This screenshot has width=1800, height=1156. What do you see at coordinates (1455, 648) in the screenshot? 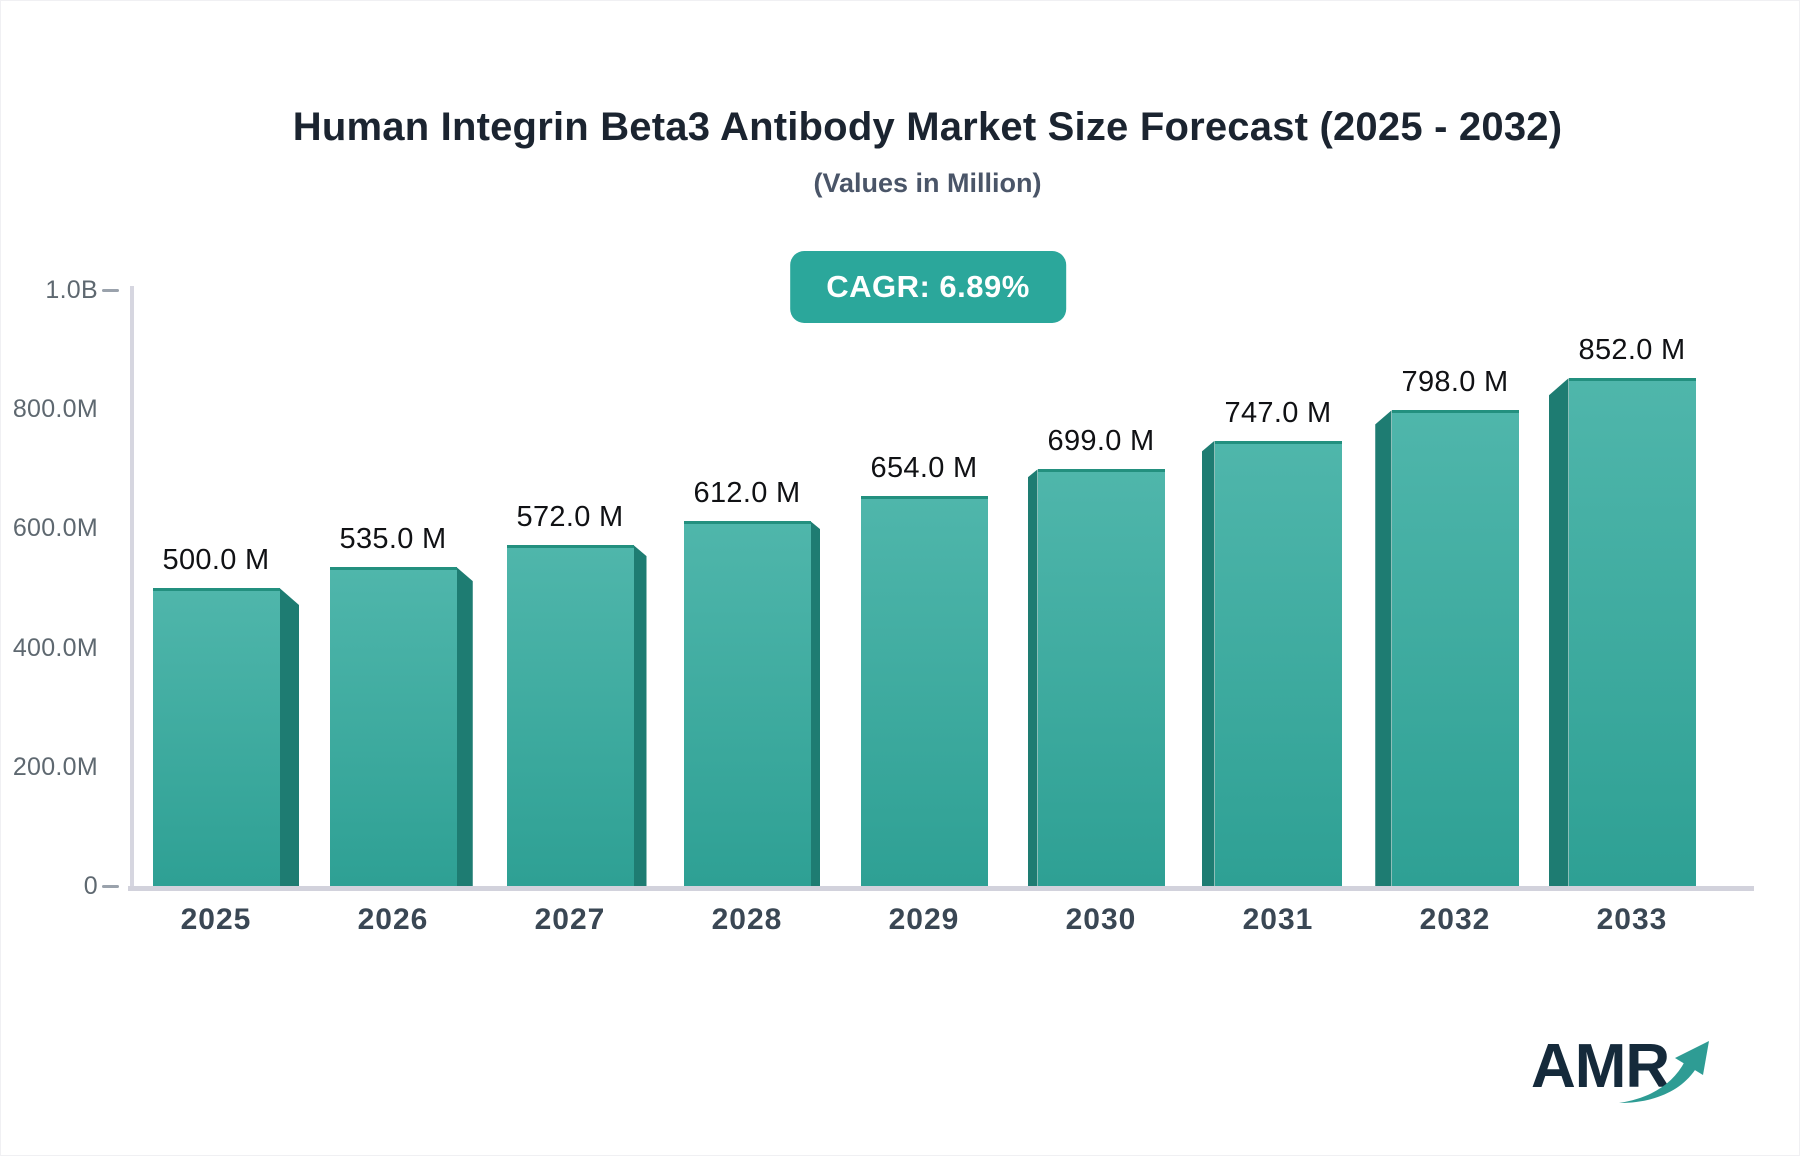
I see `bar-2032` at bounding box center [1455, 648].